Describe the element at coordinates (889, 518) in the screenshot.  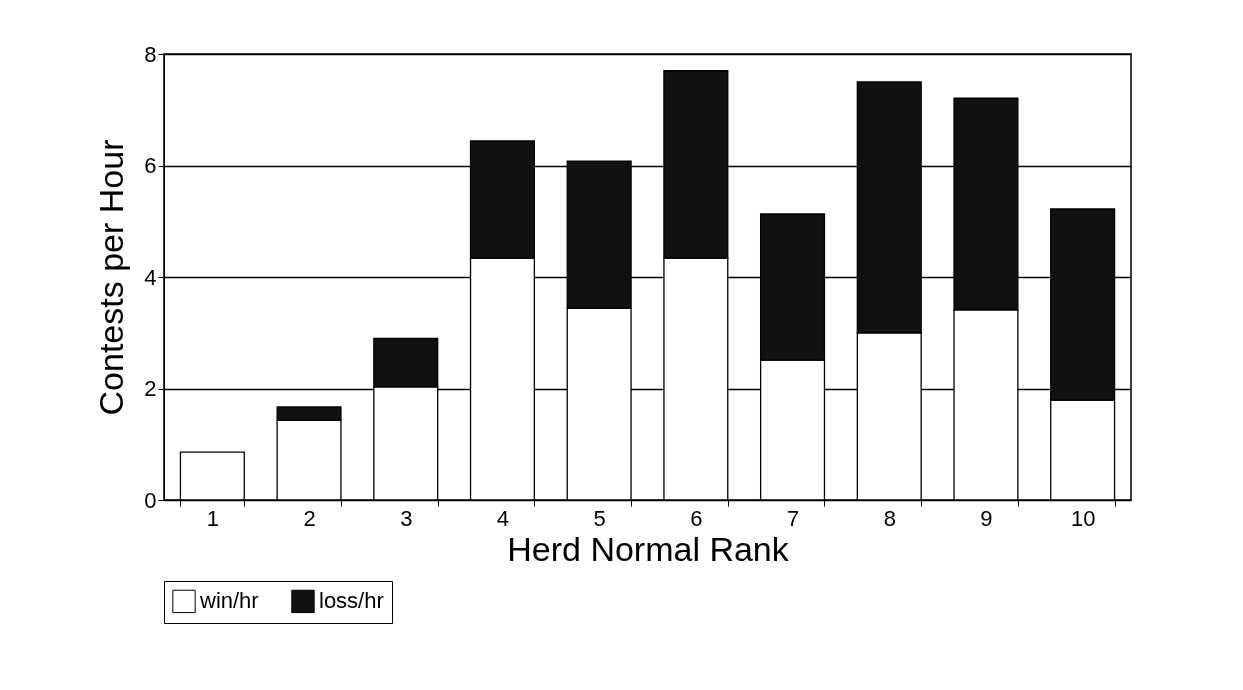
I see `x-tick-label: 8` at that location.